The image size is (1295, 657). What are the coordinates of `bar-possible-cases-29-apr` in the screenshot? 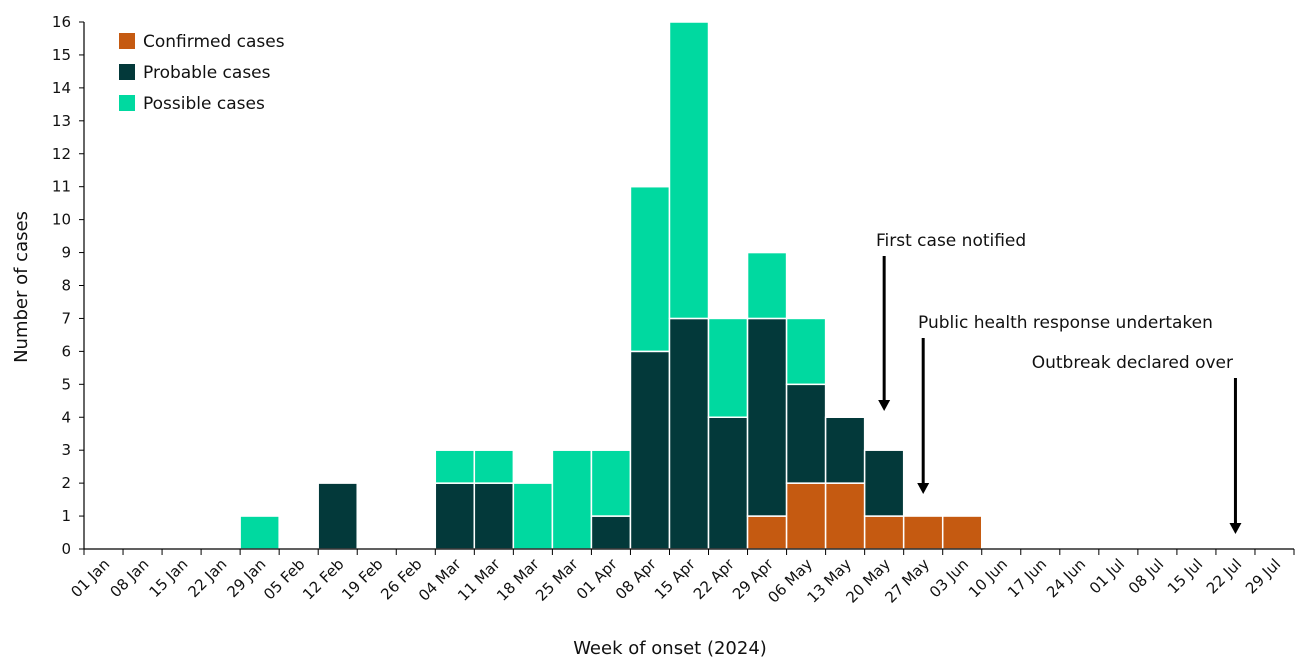 It's located at (767, 285).